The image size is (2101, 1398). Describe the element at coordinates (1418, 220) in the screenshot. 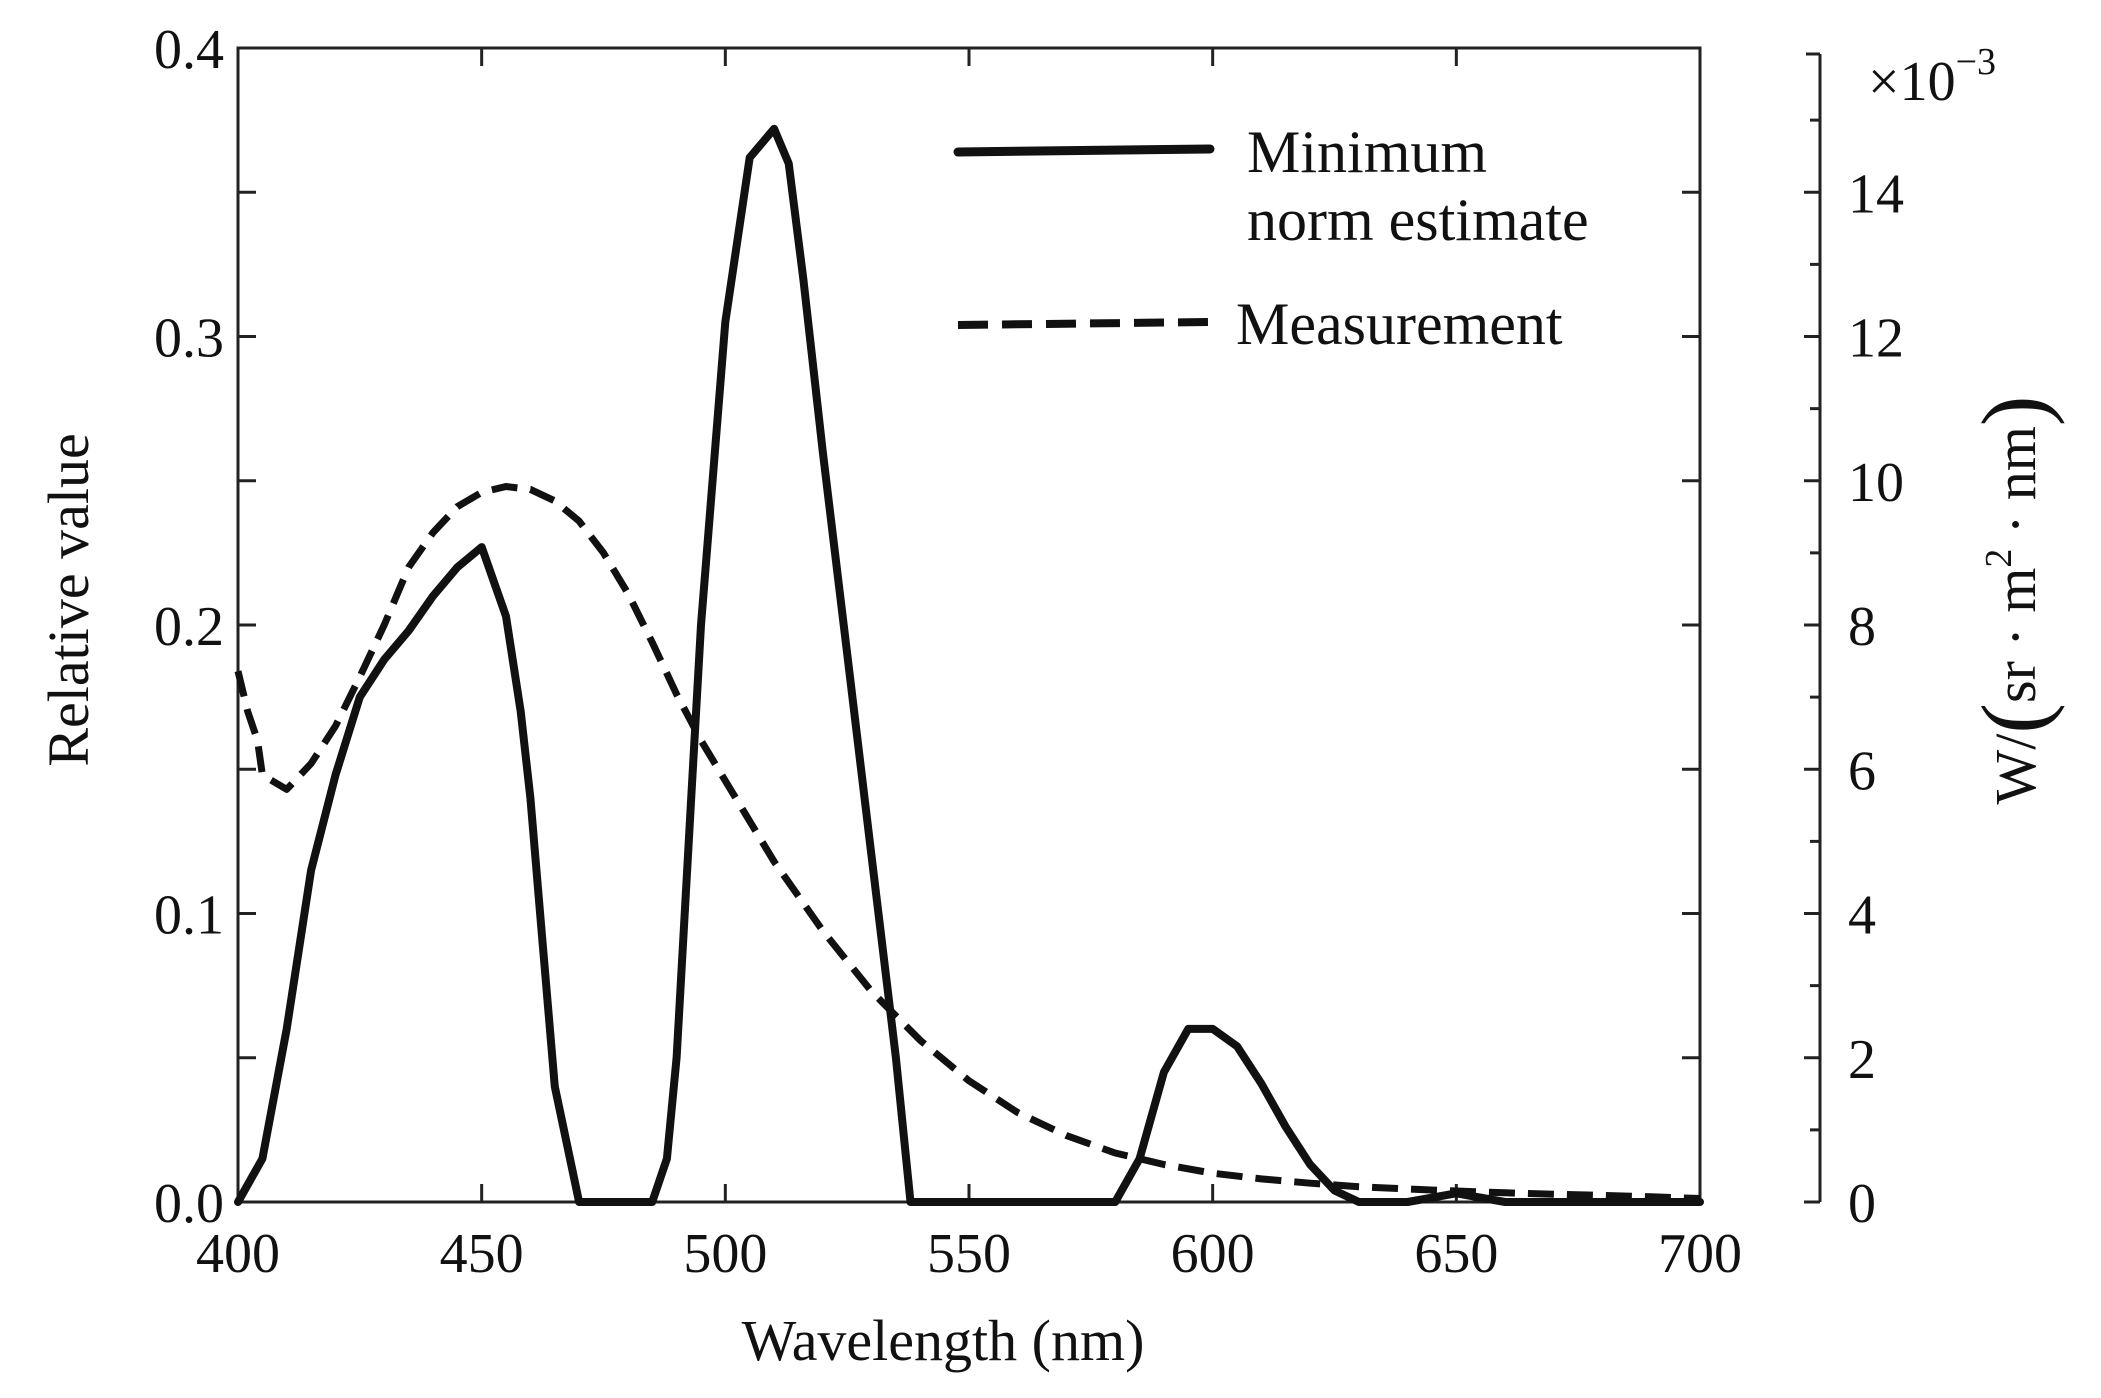

I see `legend-label-minimum-norm-line2: norm estimate` at that location.